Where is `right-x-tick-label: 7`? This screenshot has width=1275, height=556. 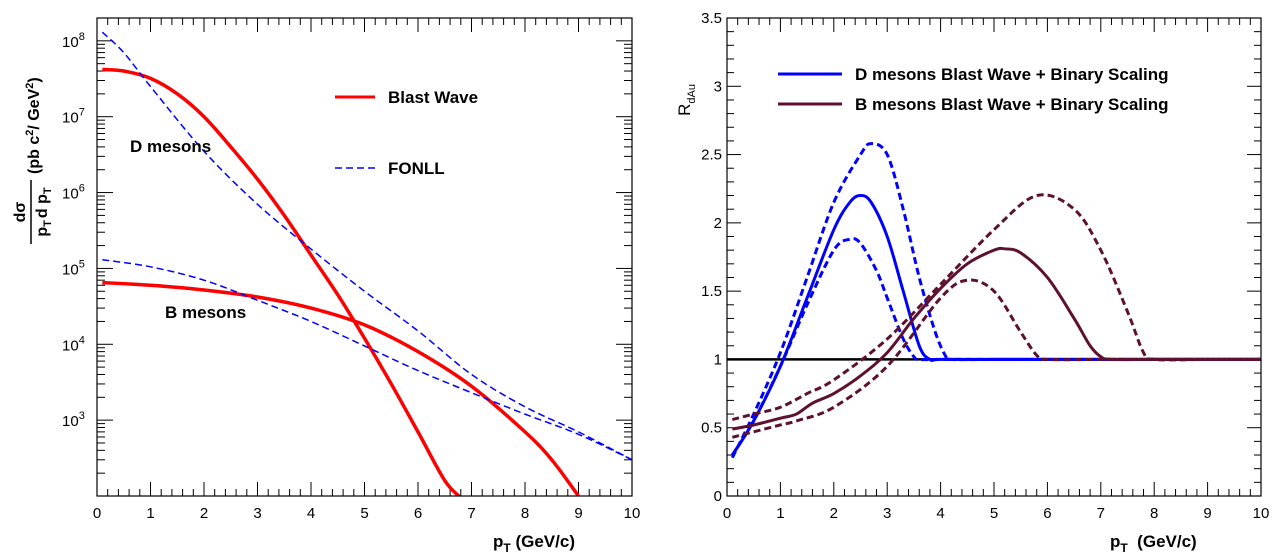 right-x-tick-label: 7 is located at coordinates (1101, 513).